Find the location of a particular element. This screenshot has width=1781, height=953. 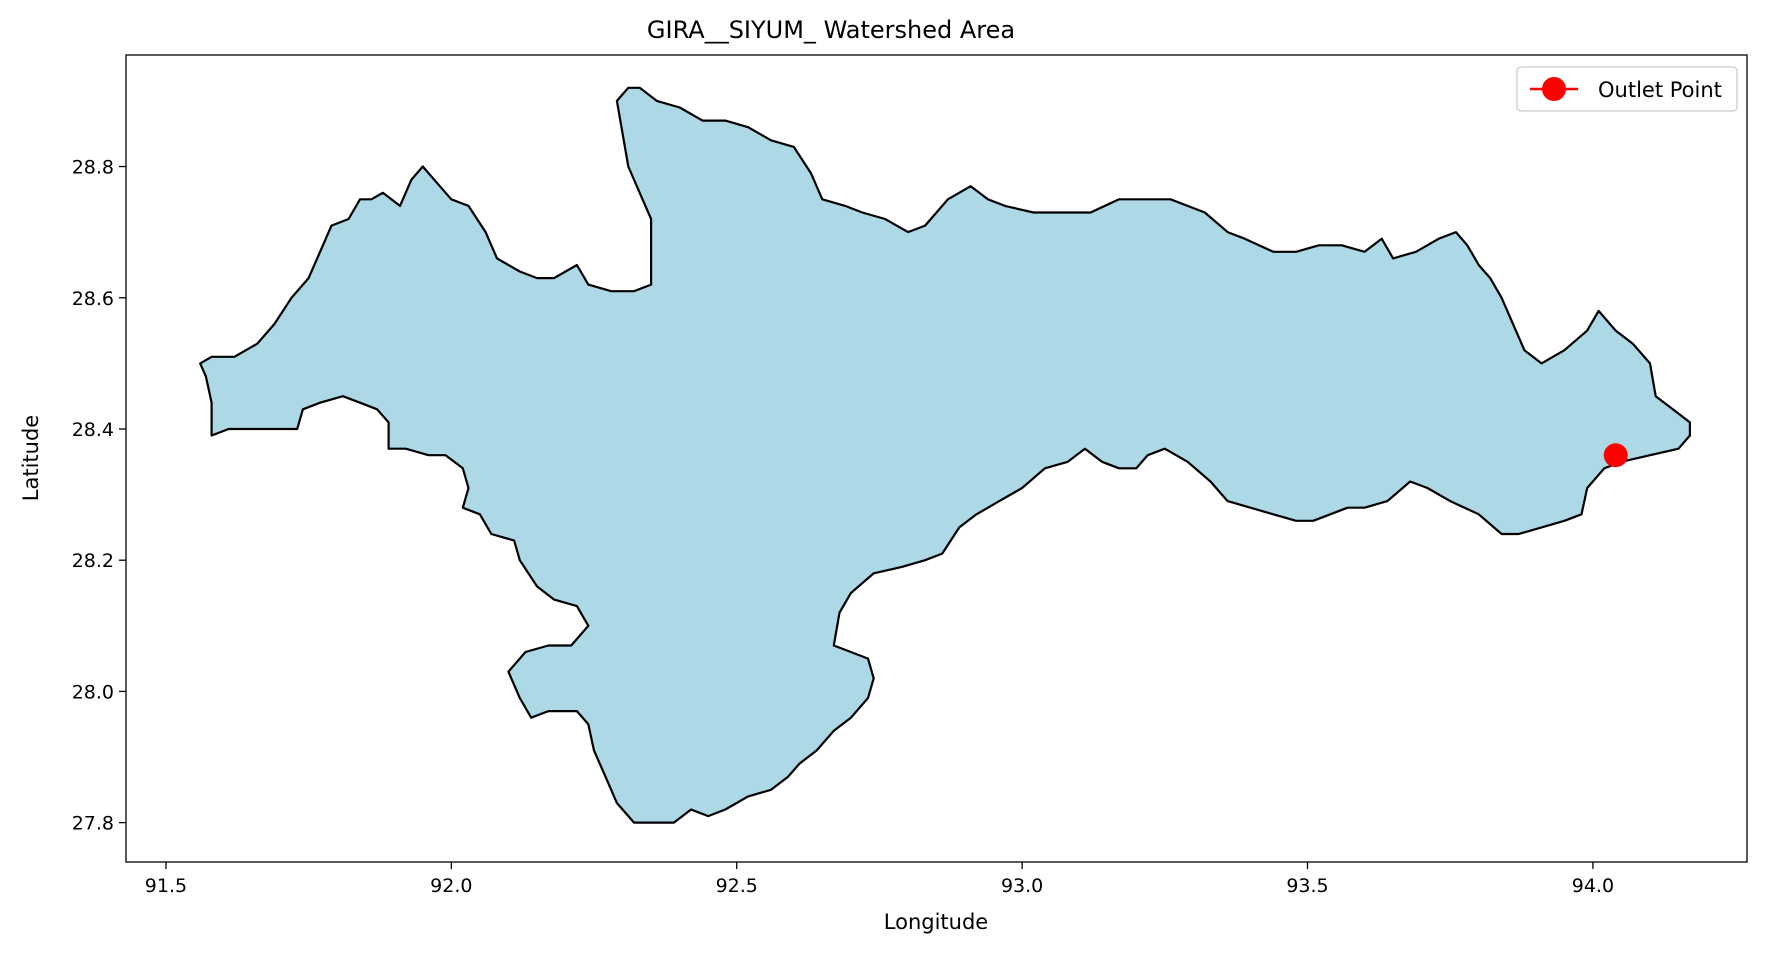

x-axis-label: Longitude is located at coordinates (936, 922).